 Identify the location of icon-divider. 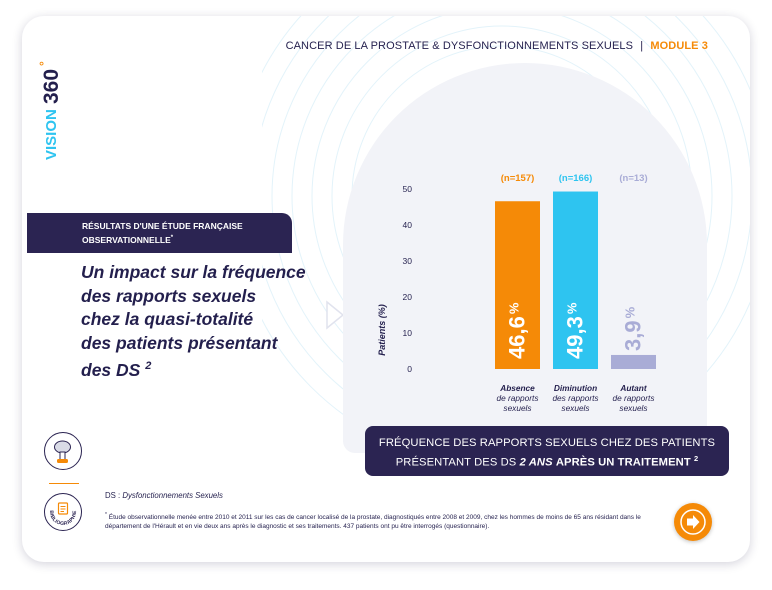
(64, 483).